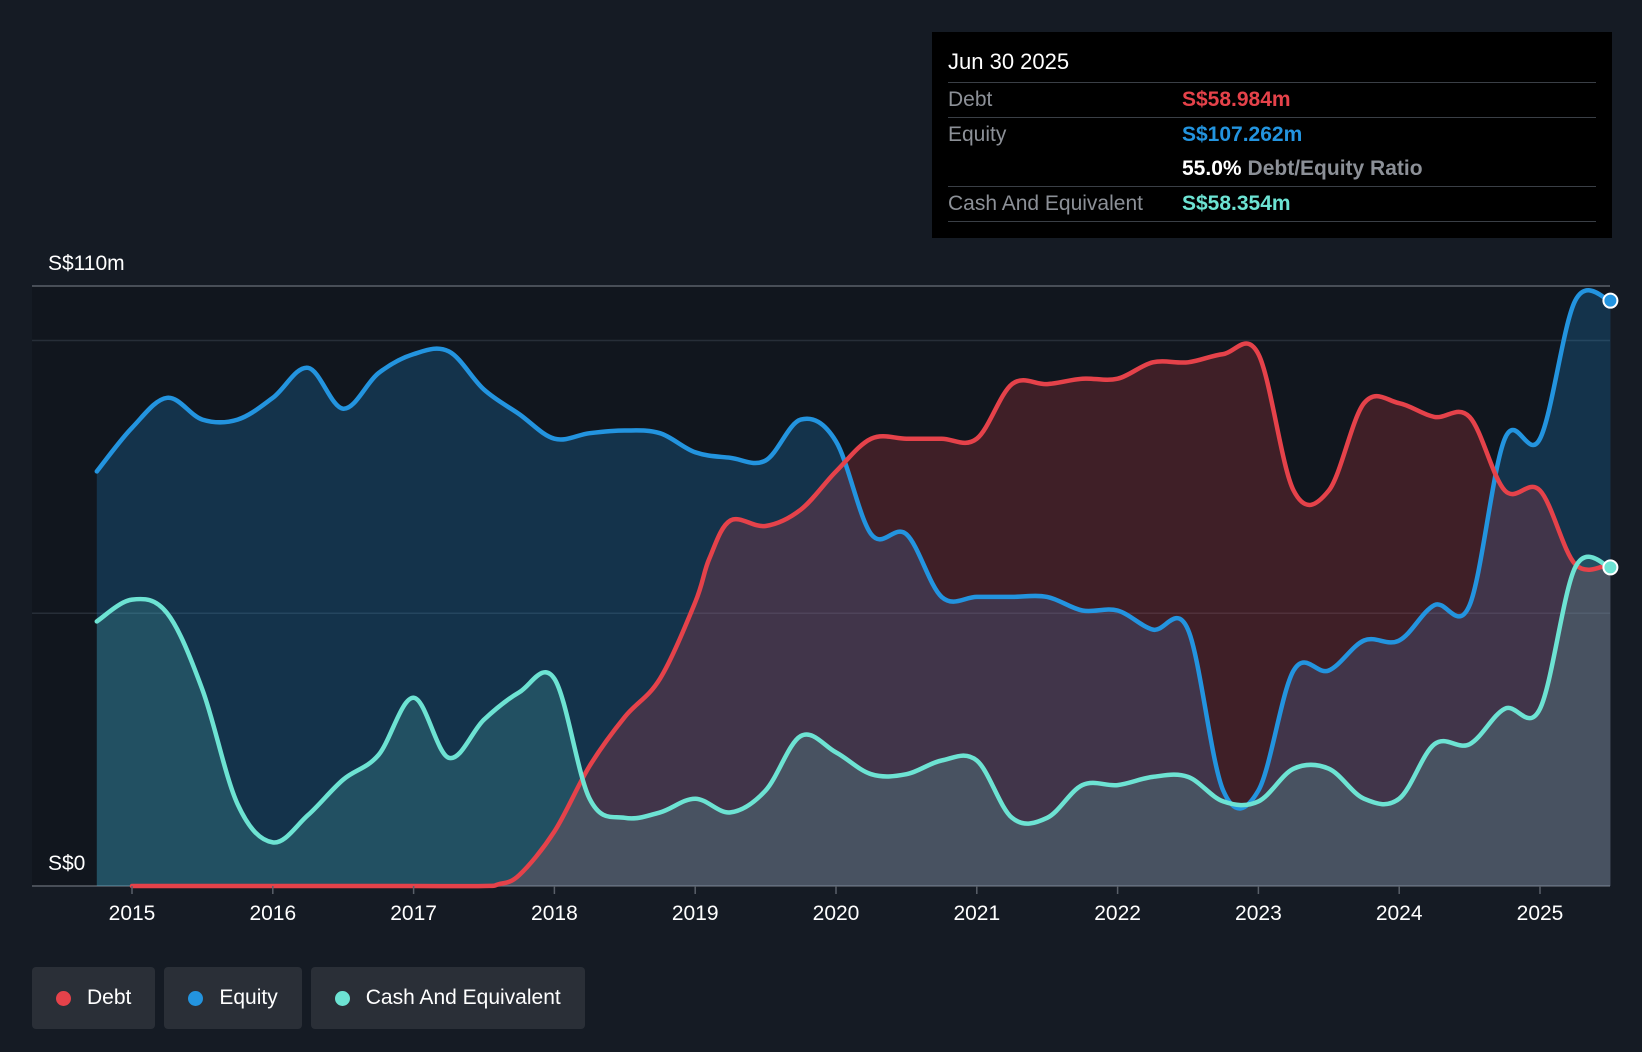  I want to click on equity-dot-icon, so click(196, 998).